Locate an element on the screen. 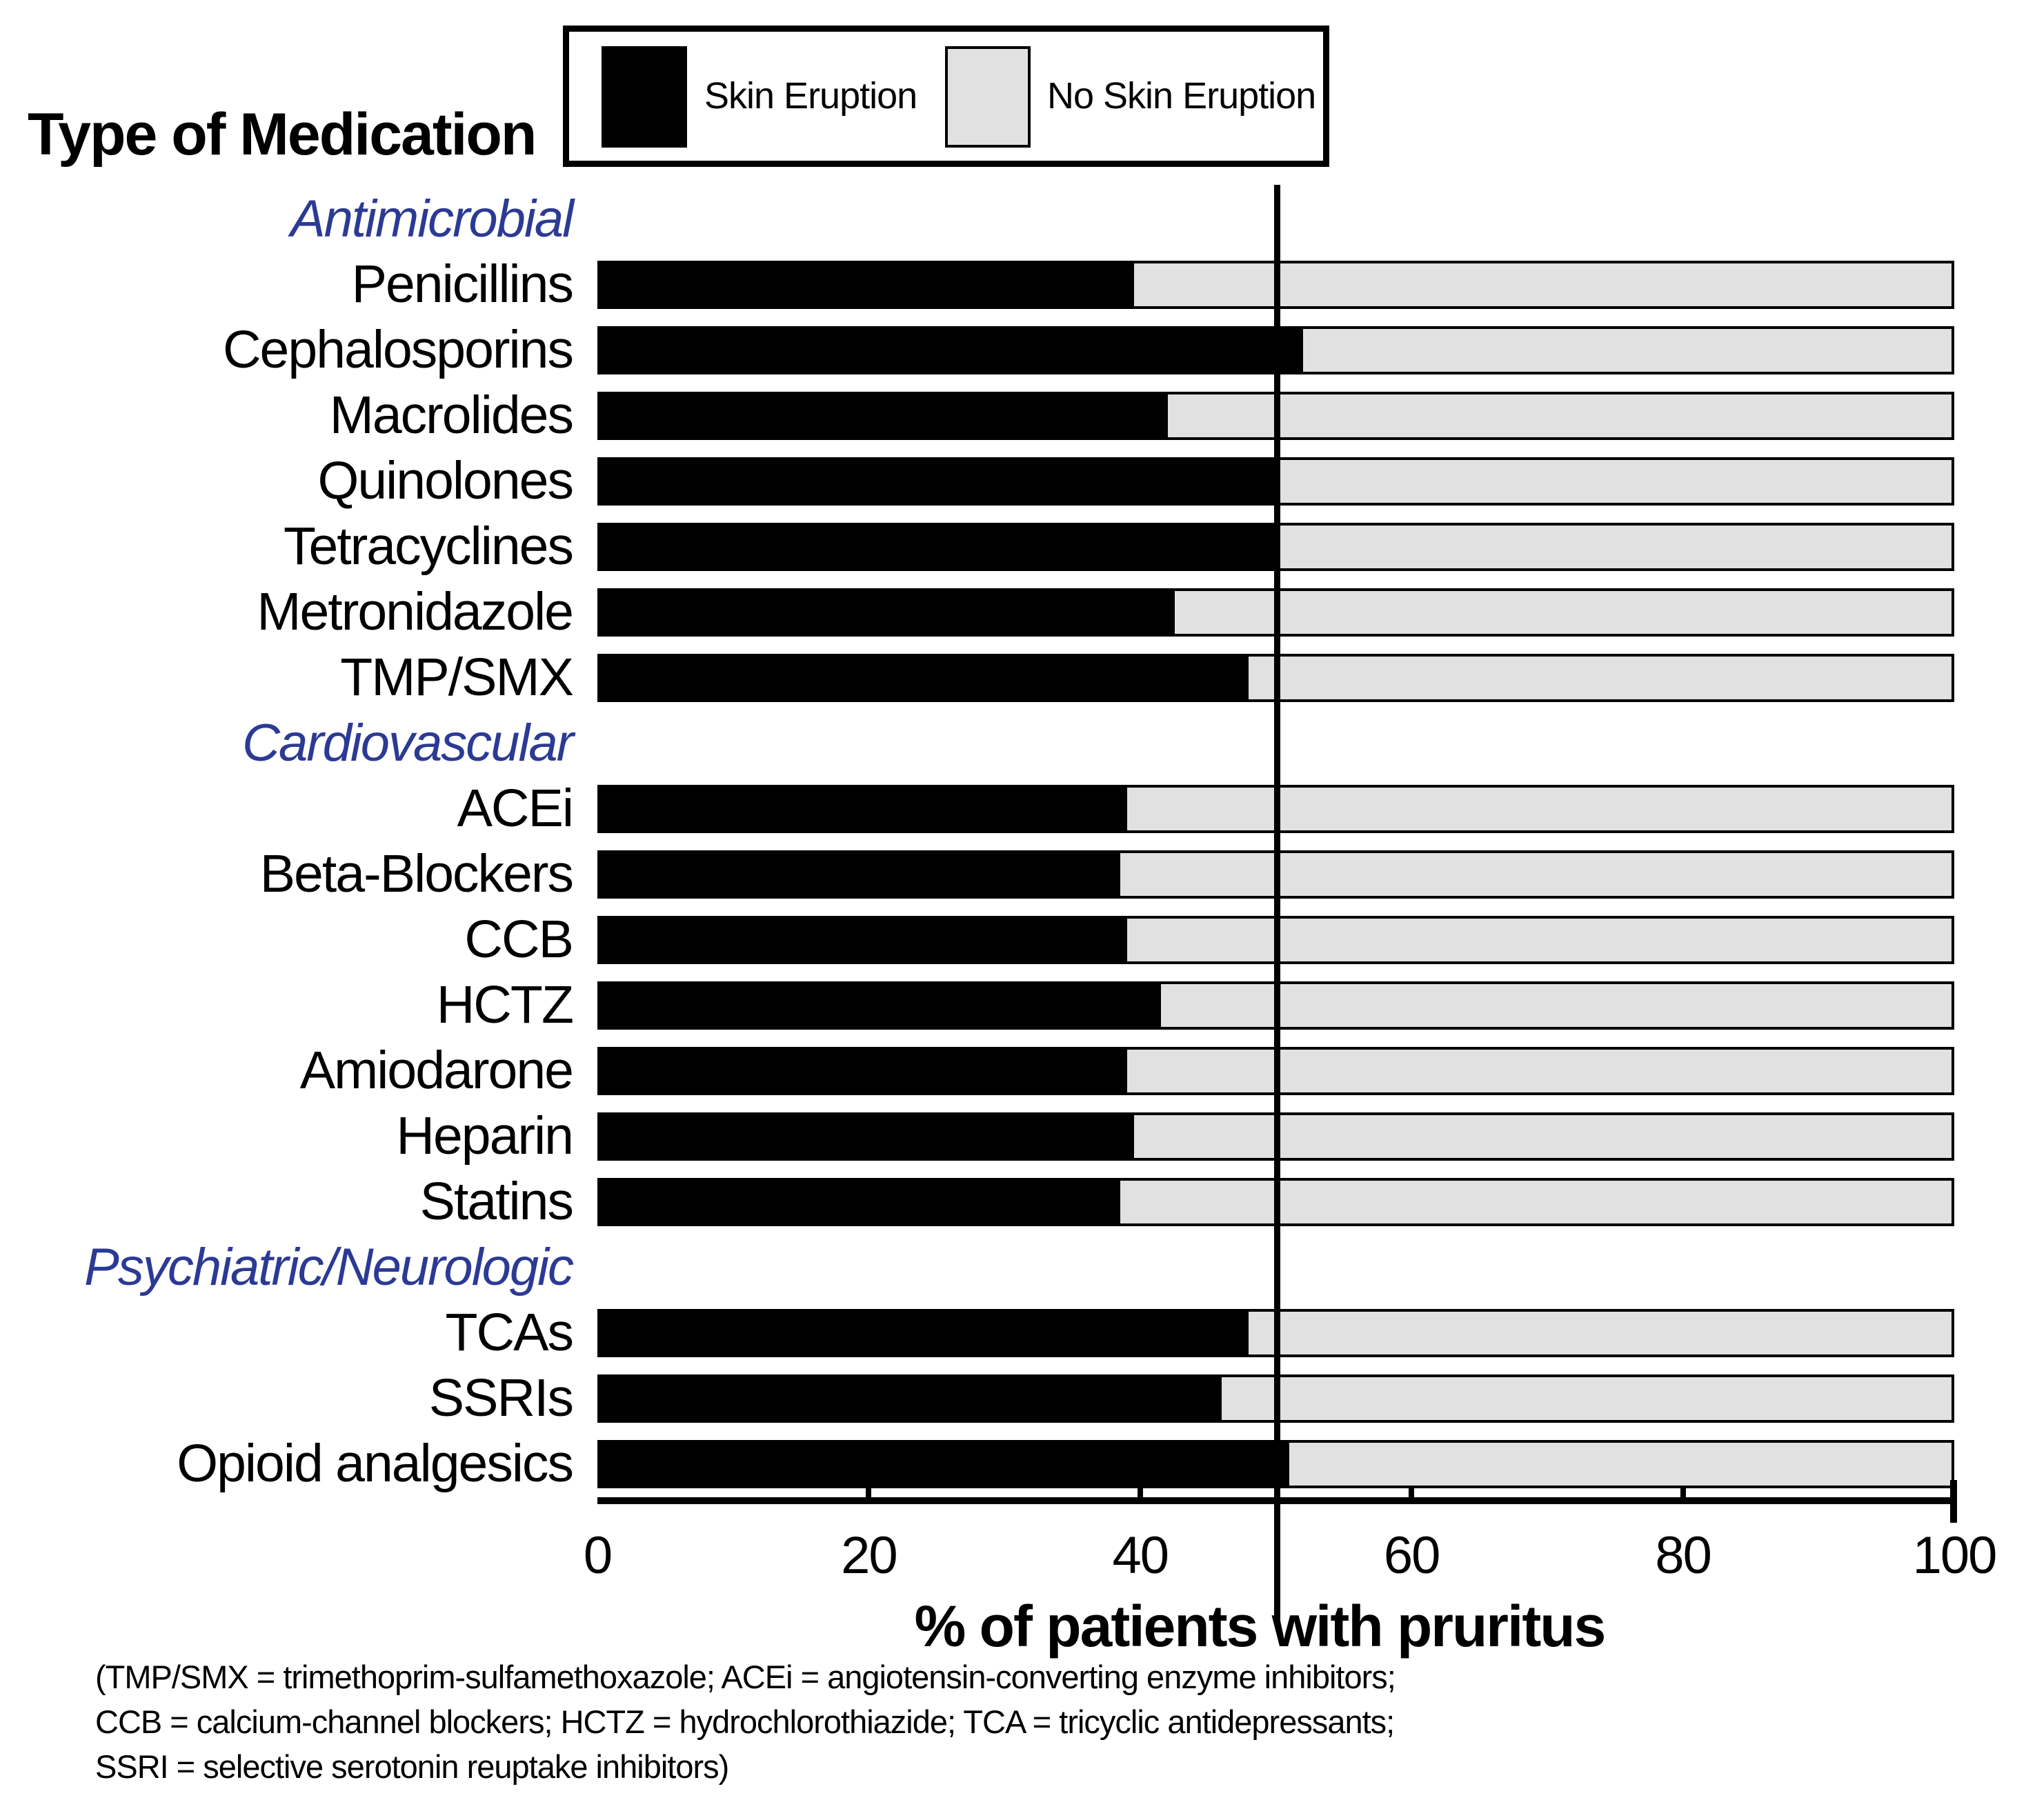 This screenshot has height=1820, width=2026. bar-fill-skin-eruption-heparin is located at coordinates (867, 1136).